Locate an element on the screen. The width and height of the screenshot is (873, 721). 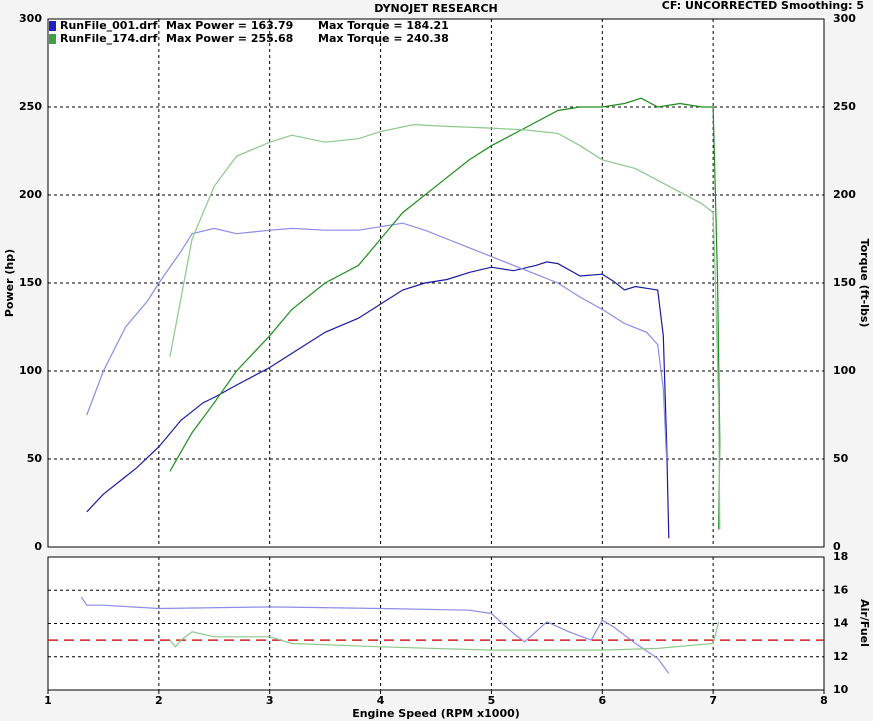
y-tick-label: 250 is located at coordinates (30, 106).